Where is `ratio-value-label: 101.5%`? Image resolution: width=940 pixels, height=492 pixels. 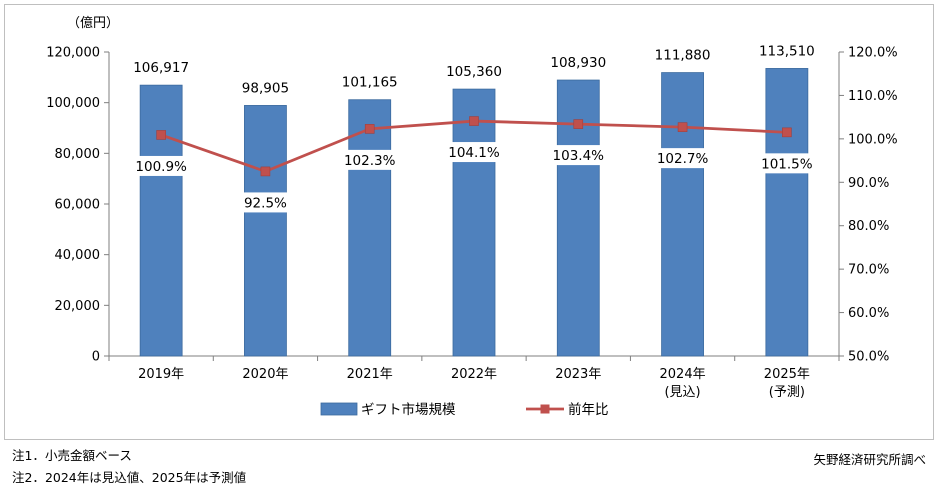 ratio-value-label: 101.5% is located at coordinates (787, 164).